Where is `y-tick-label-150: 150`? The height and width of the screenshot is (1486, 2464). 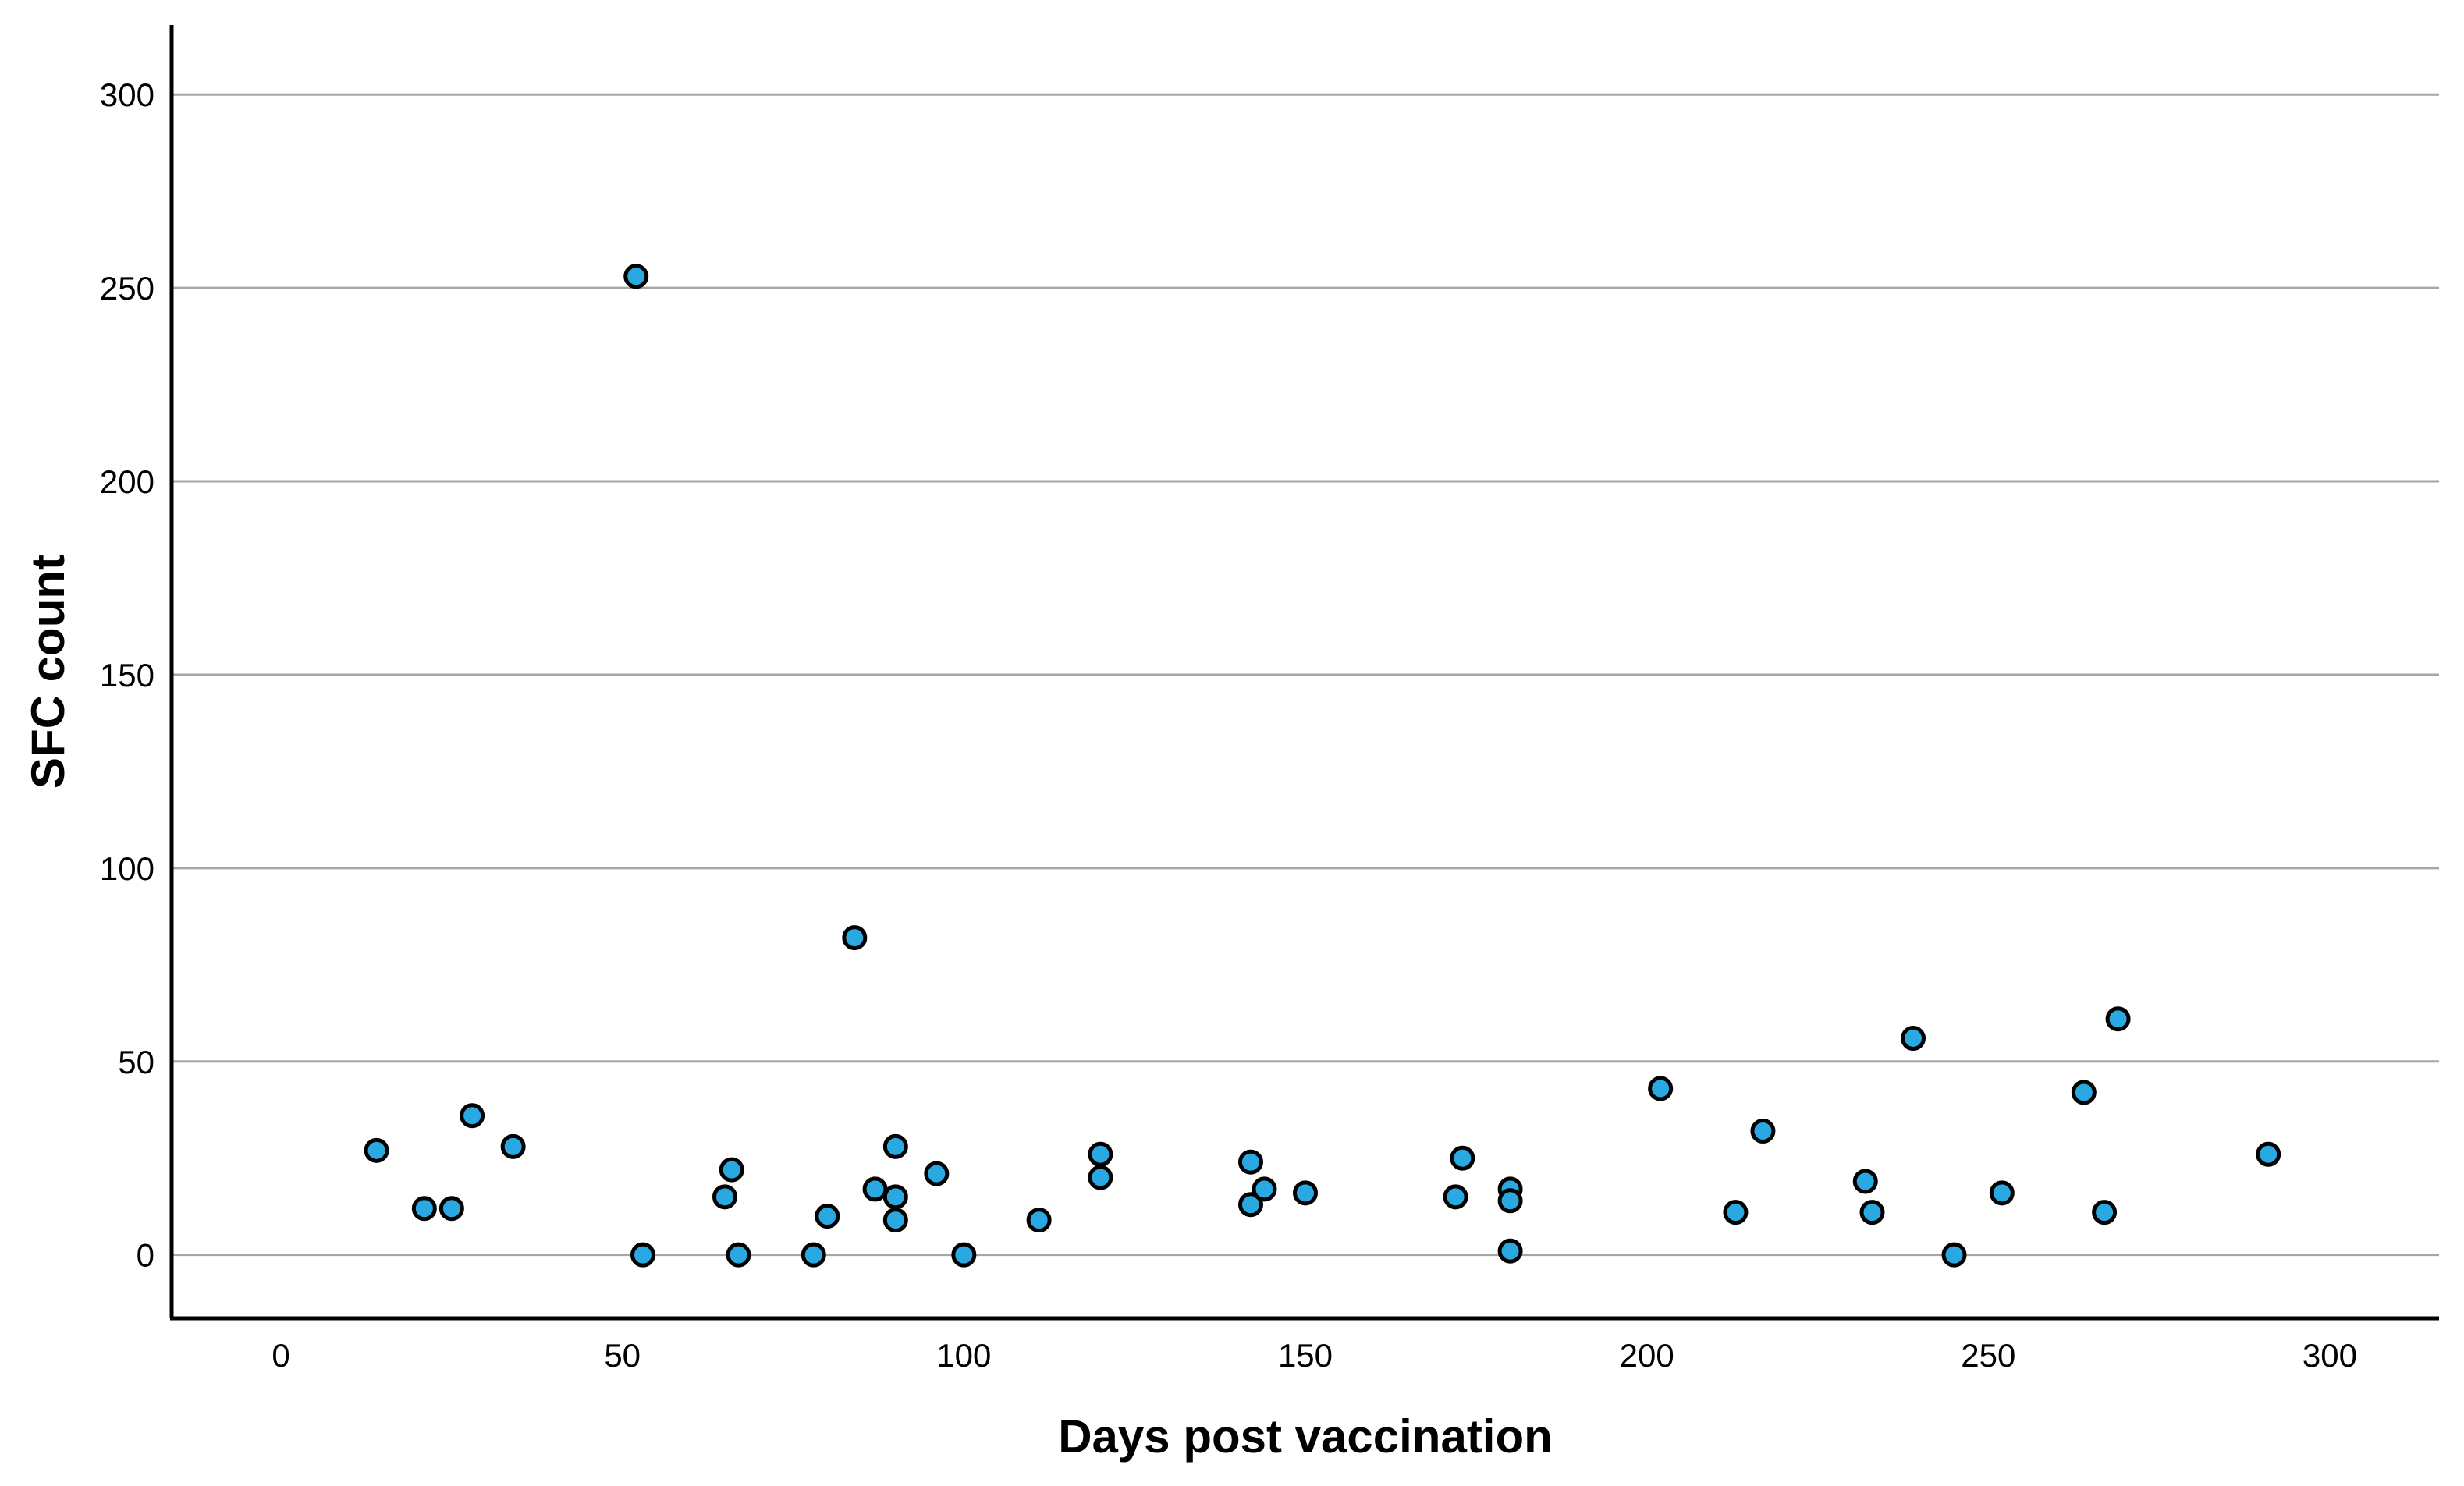 y-tick-label-150: 150 is located at coordinates (127, 675).